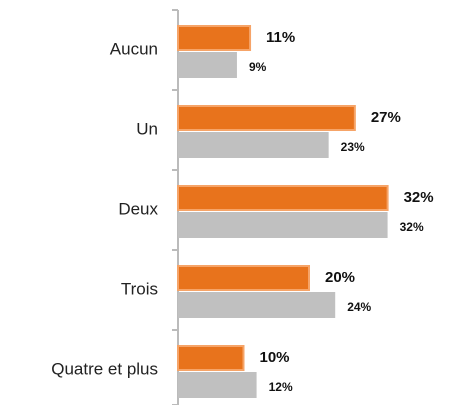  What do you see at coordinates (281, 387) in the screenshot?
I see `data-label: 12%` at bounding box center [281, 387].